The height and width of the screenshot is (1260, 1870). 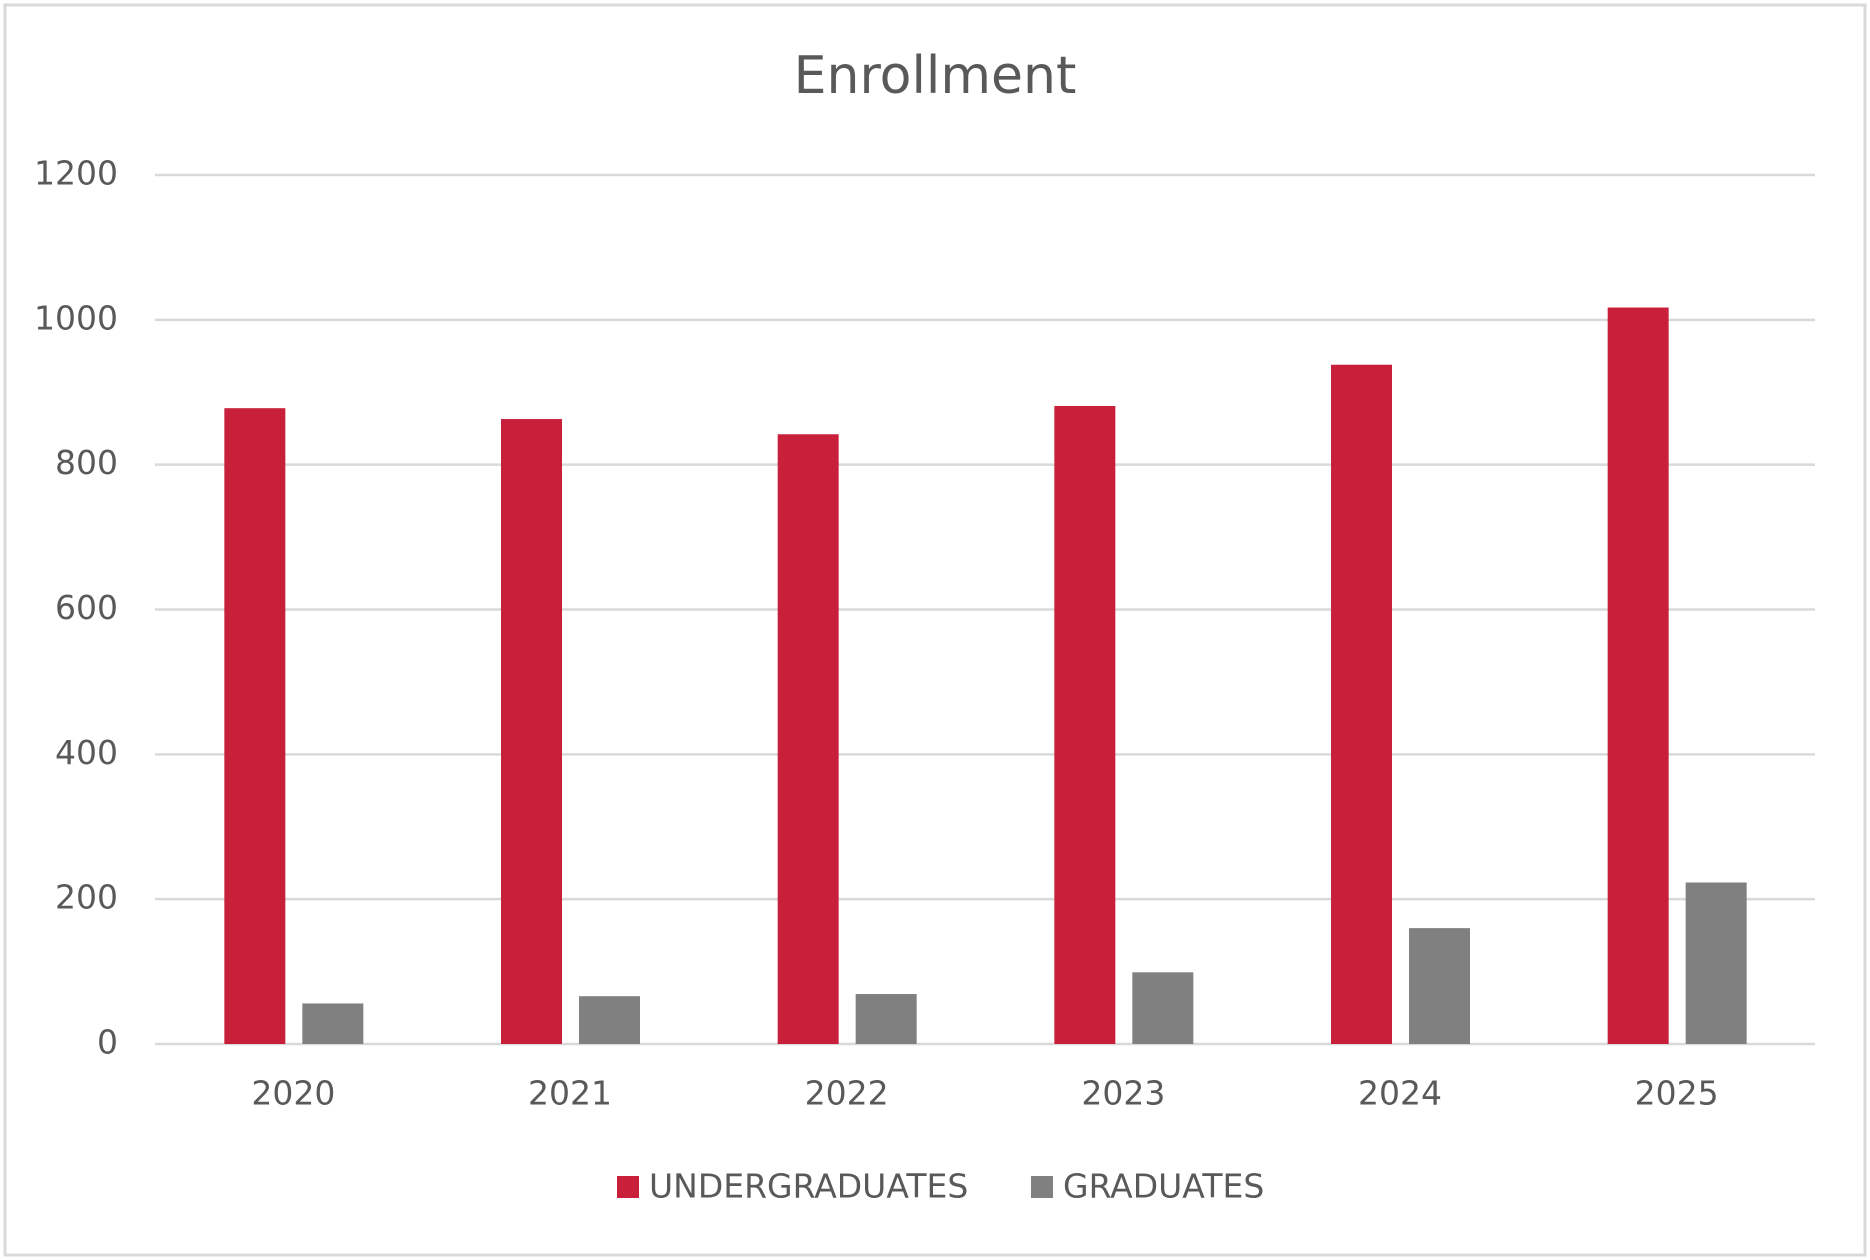 What do you see at coordinates (76, 173) in the screenshot?
I see `y-tick-label: 1200` at bounding box center [76, 173].